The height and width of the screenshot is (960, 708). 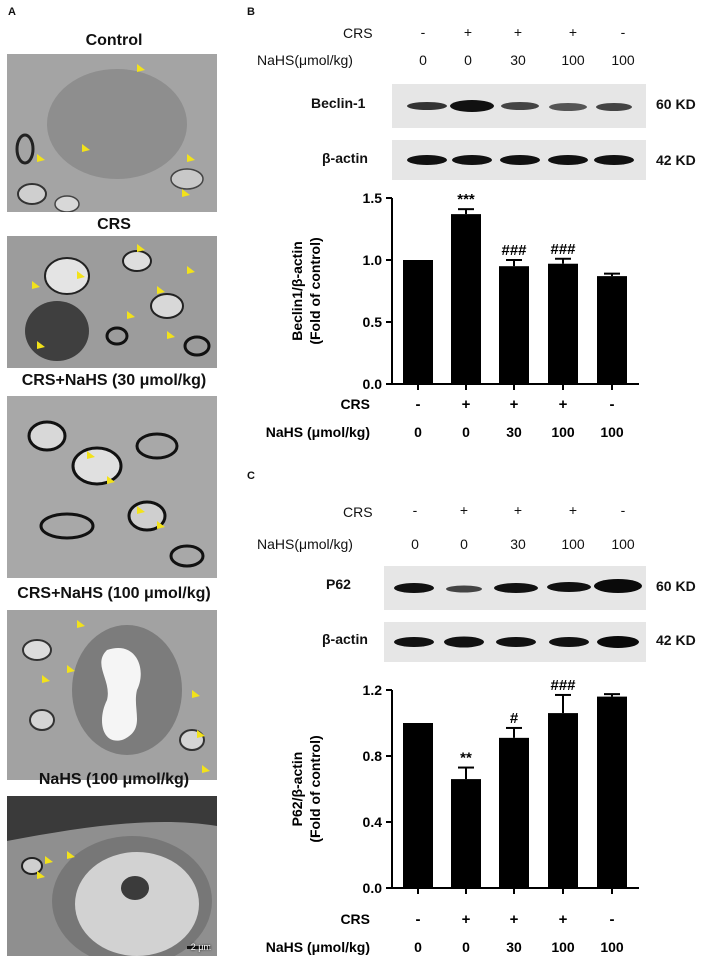 What do you see at coordinates (676, 640) in the screenshot?
I see `kd-label-actin-c: 42 KD` at bounding box center [676, 640].